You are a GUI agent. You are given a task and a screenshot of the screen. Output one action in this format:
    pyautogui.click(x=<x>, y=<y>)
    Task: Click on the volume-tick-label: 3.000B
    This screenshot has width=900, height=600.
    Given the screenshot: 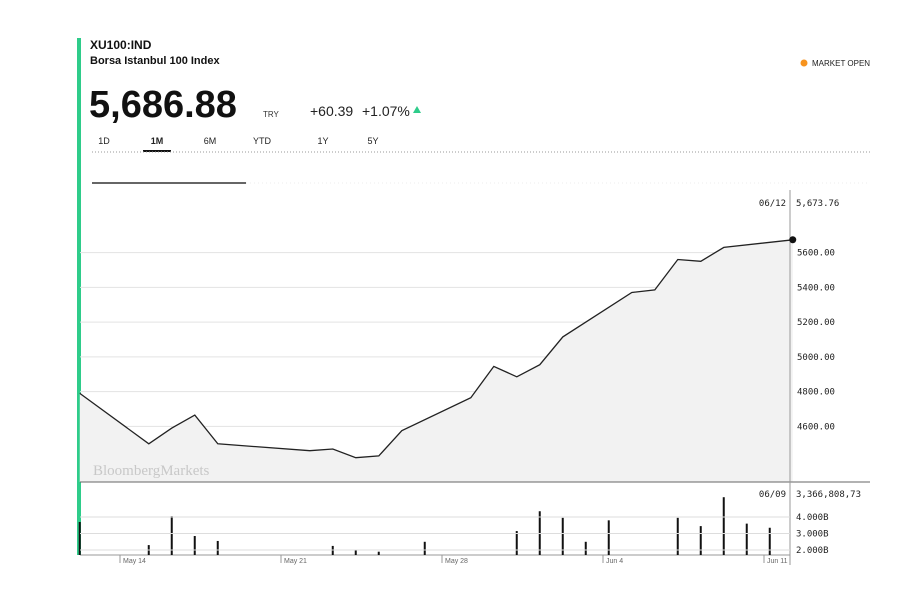 What is the action you would take?
    pyautogui.click(x=812, y=535)
    